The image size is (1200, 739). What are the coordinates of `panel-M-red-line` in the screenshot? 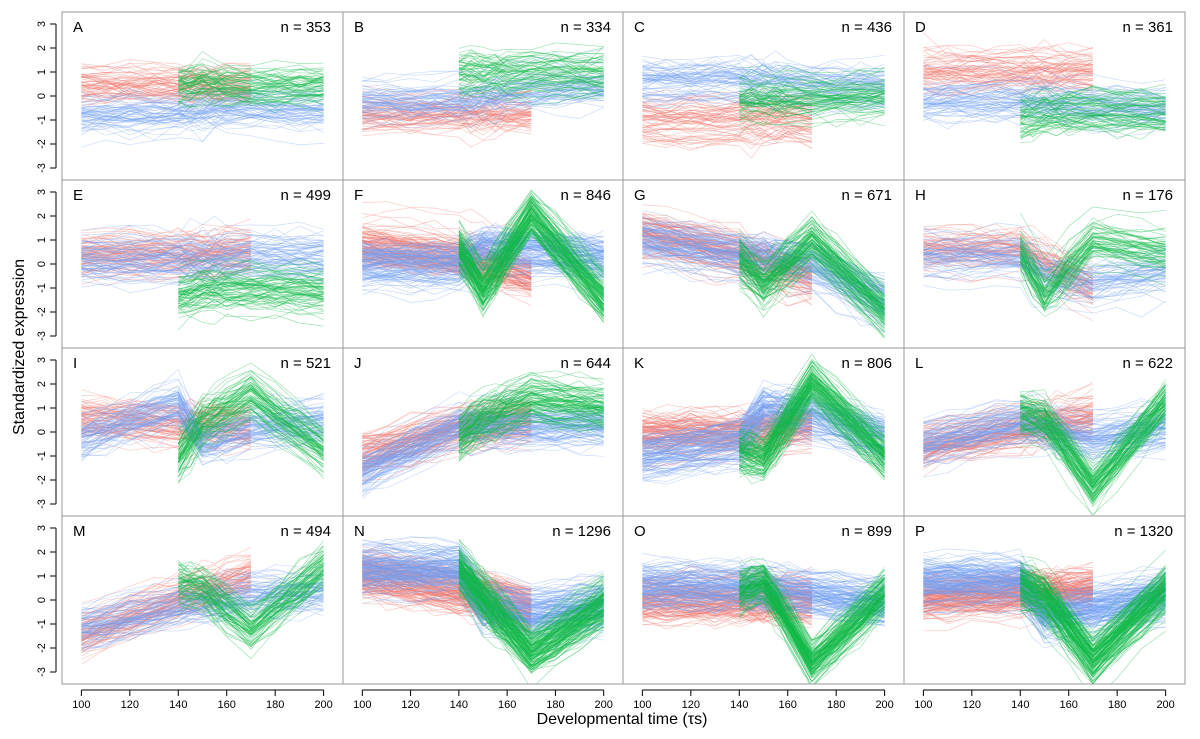 It's located at (166, 619).